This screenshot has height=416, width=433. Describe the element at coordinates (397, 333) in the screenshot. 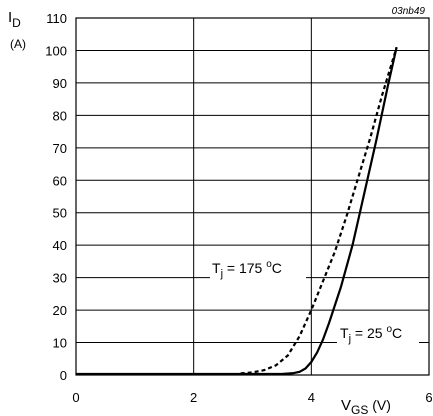

I see `series-label-25-unit: C` at that location.